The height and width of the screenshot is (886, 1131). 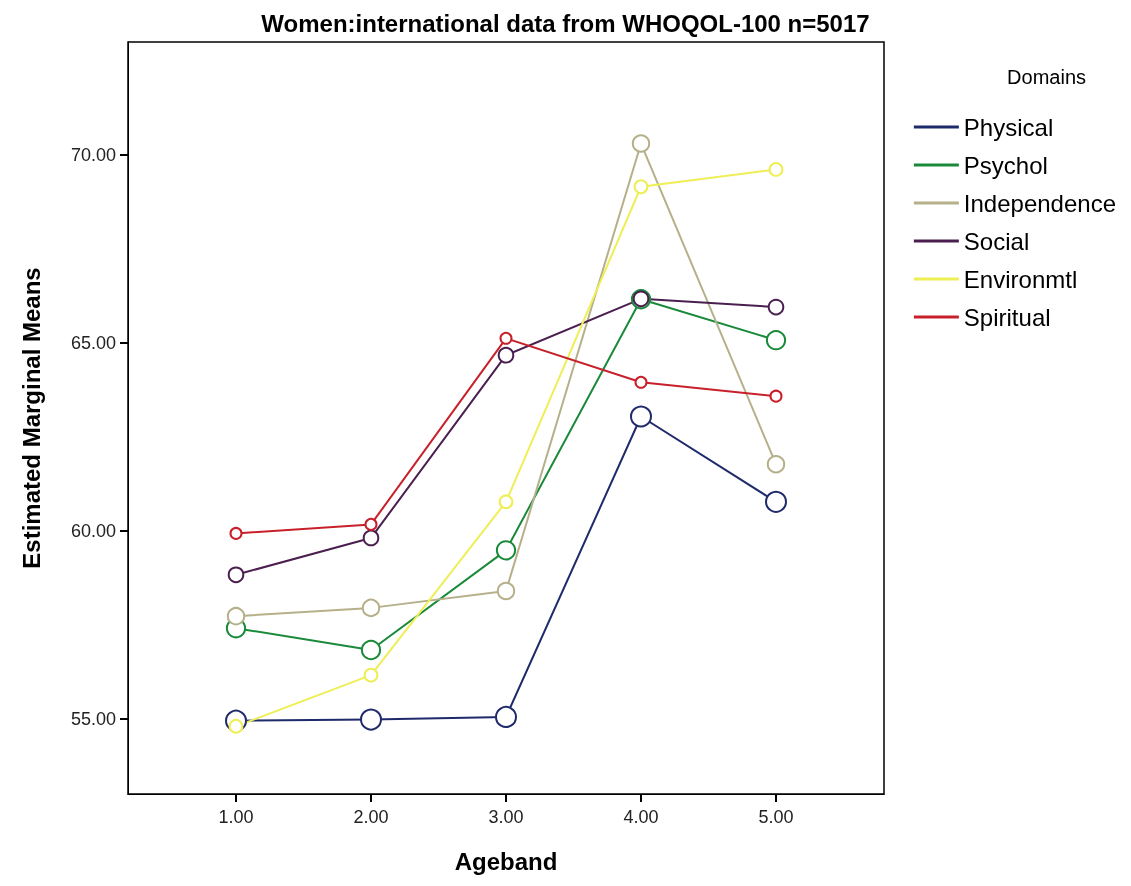 I want to click on legend-label: Physical, so click(x=1008, y=127).